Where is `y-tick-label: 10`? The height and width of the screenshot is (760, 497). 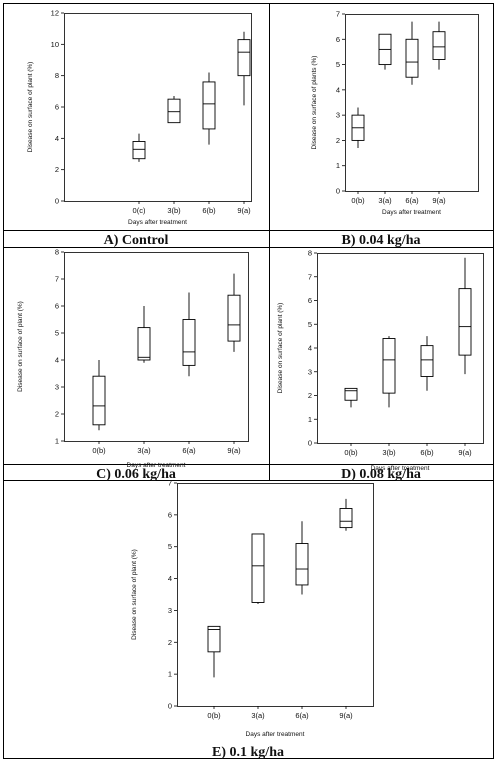
y-tick-label: 10 is located at coordinates (55, 44).